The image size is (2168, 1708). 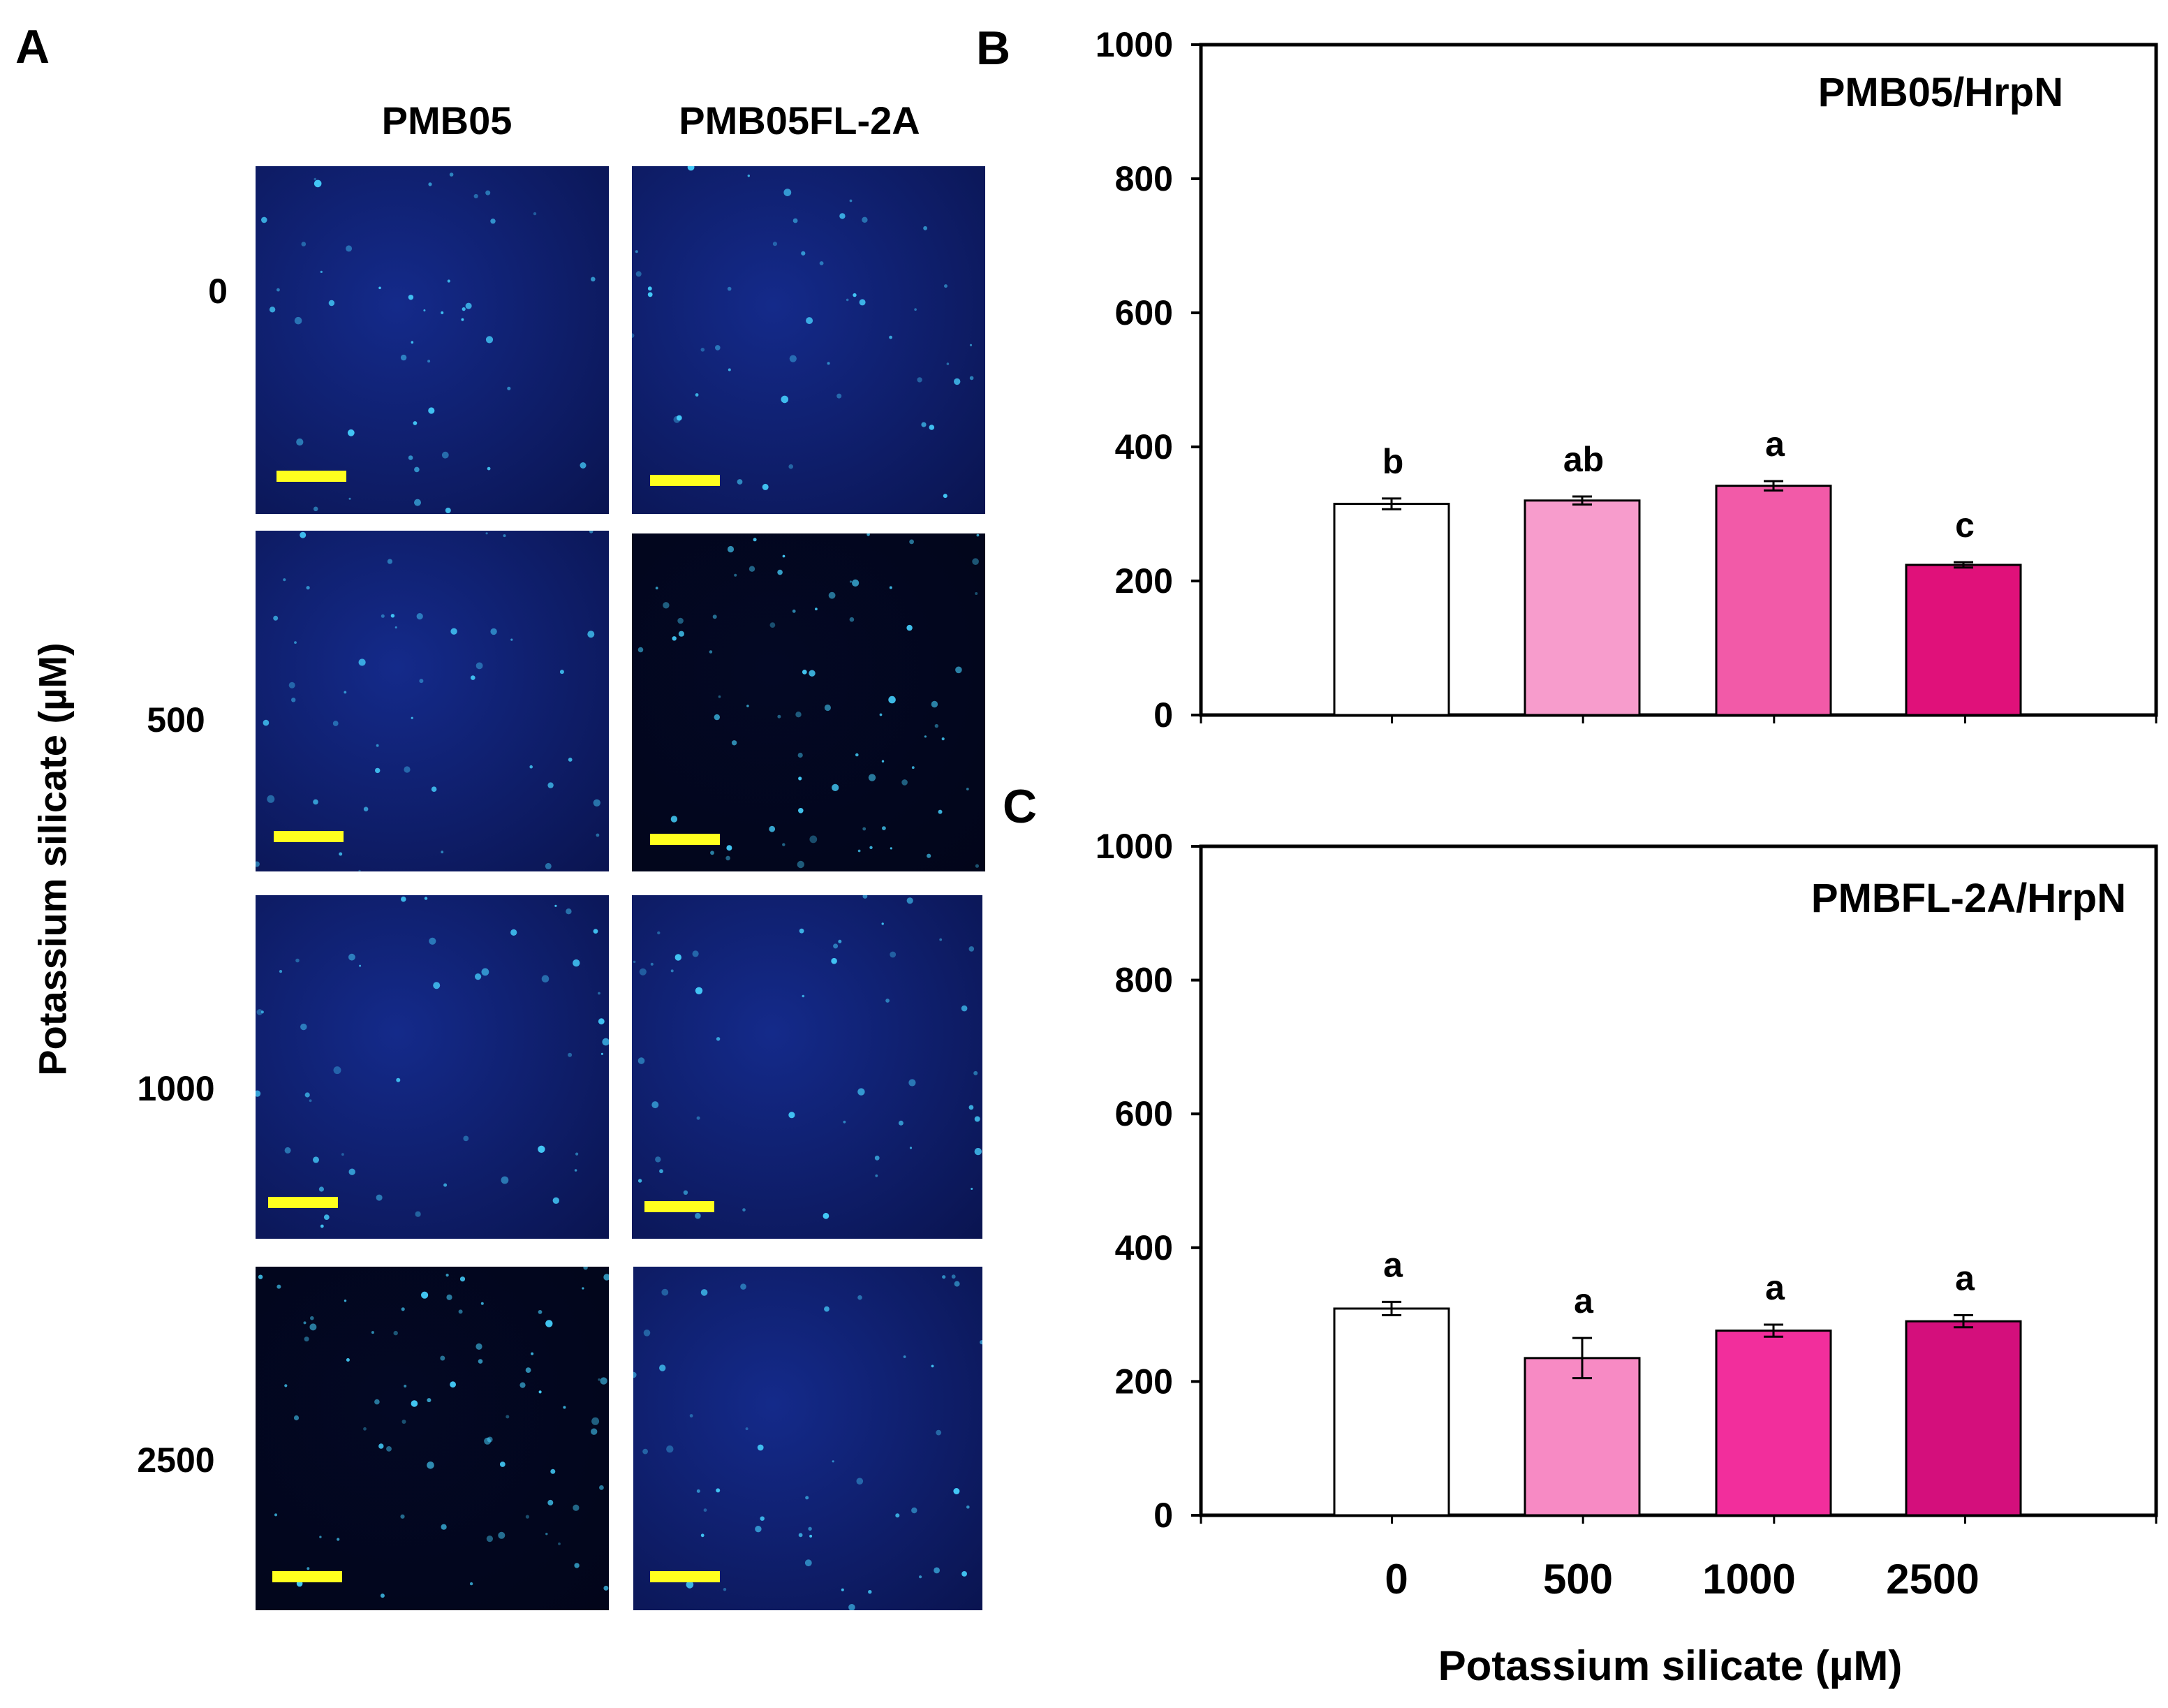 I want to click on row-label-500: 500, so click(x=176, y=719).